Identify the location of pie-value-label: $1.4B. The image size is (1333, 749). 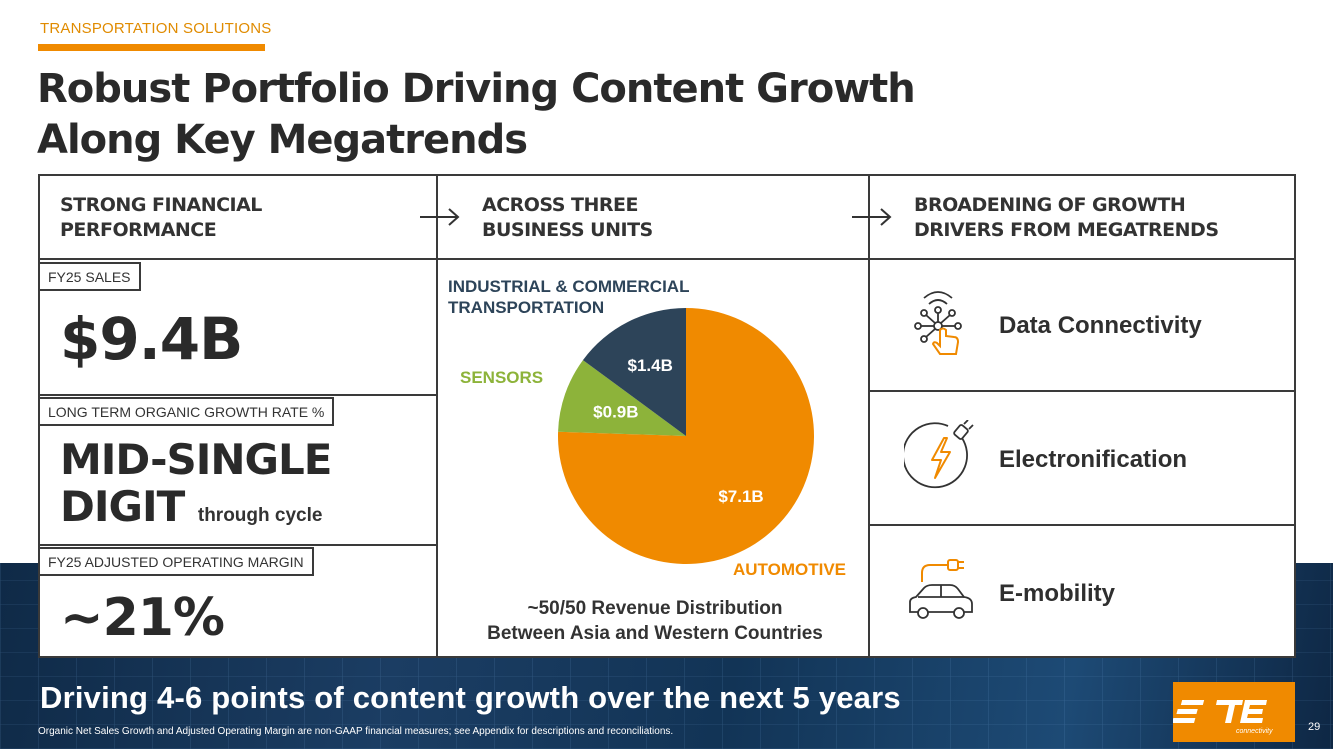
(650, 365).